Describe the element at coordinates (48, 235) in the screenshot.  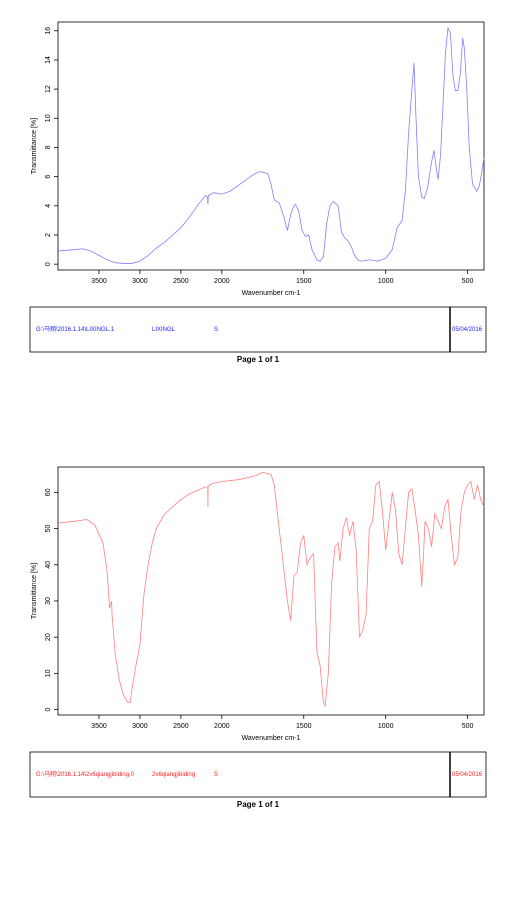
I see `y-tick-label: 2` at that location.